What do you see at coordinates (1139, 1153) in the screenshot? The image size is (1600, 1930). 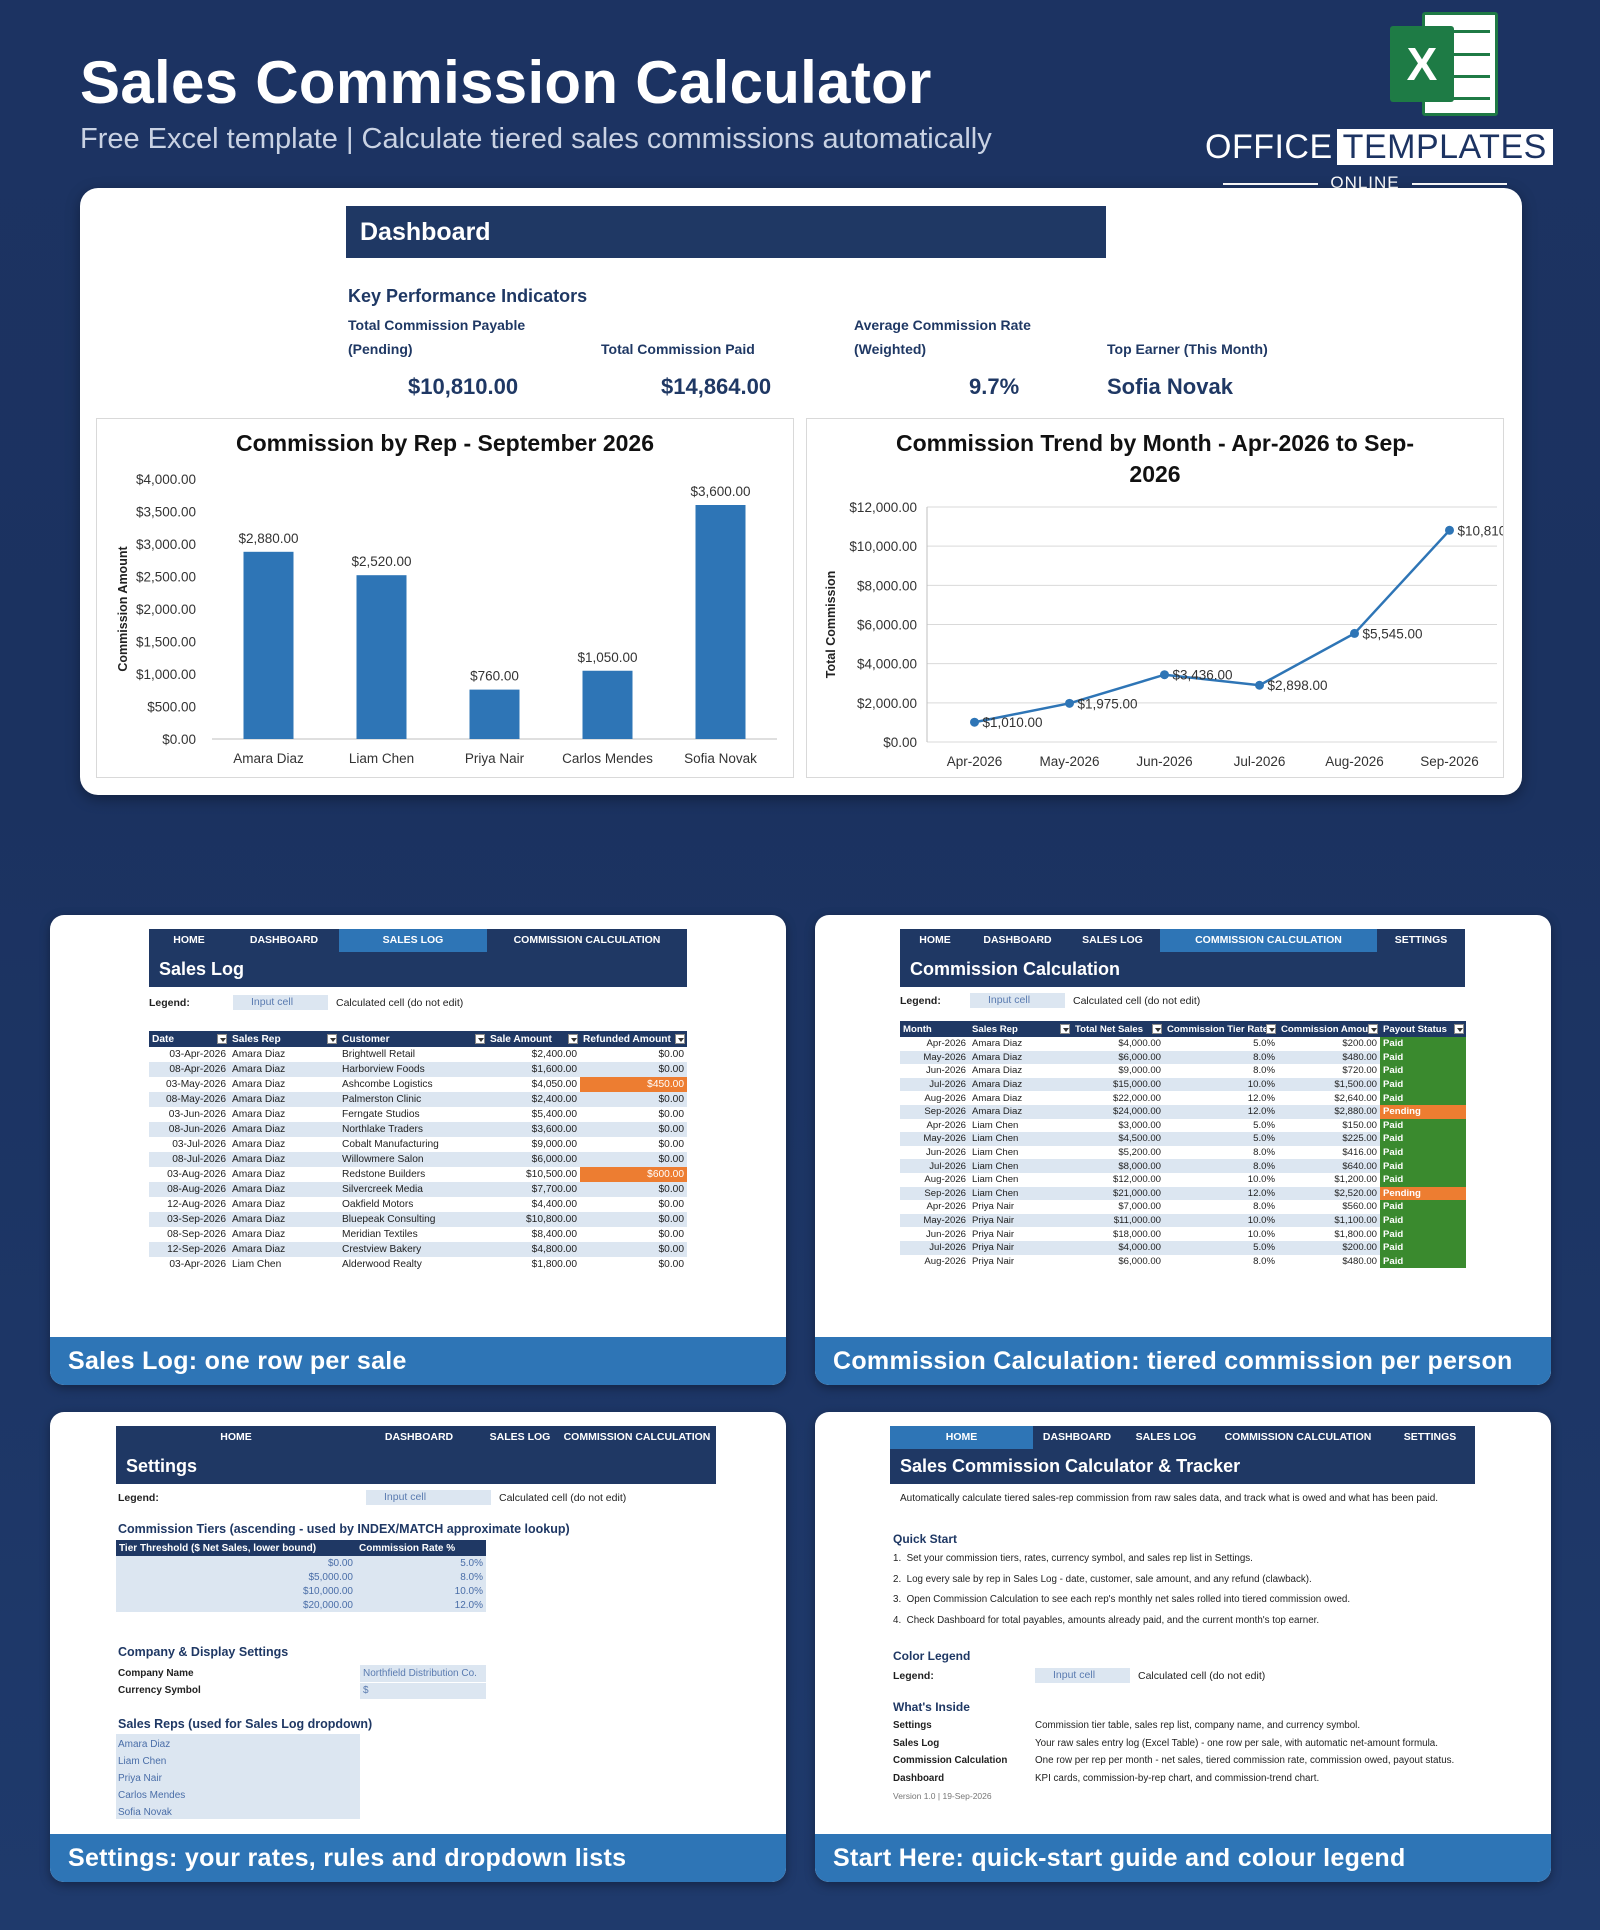 I see `cell-net-sales: $5,200.00` at bounding box center [1139, 1153].